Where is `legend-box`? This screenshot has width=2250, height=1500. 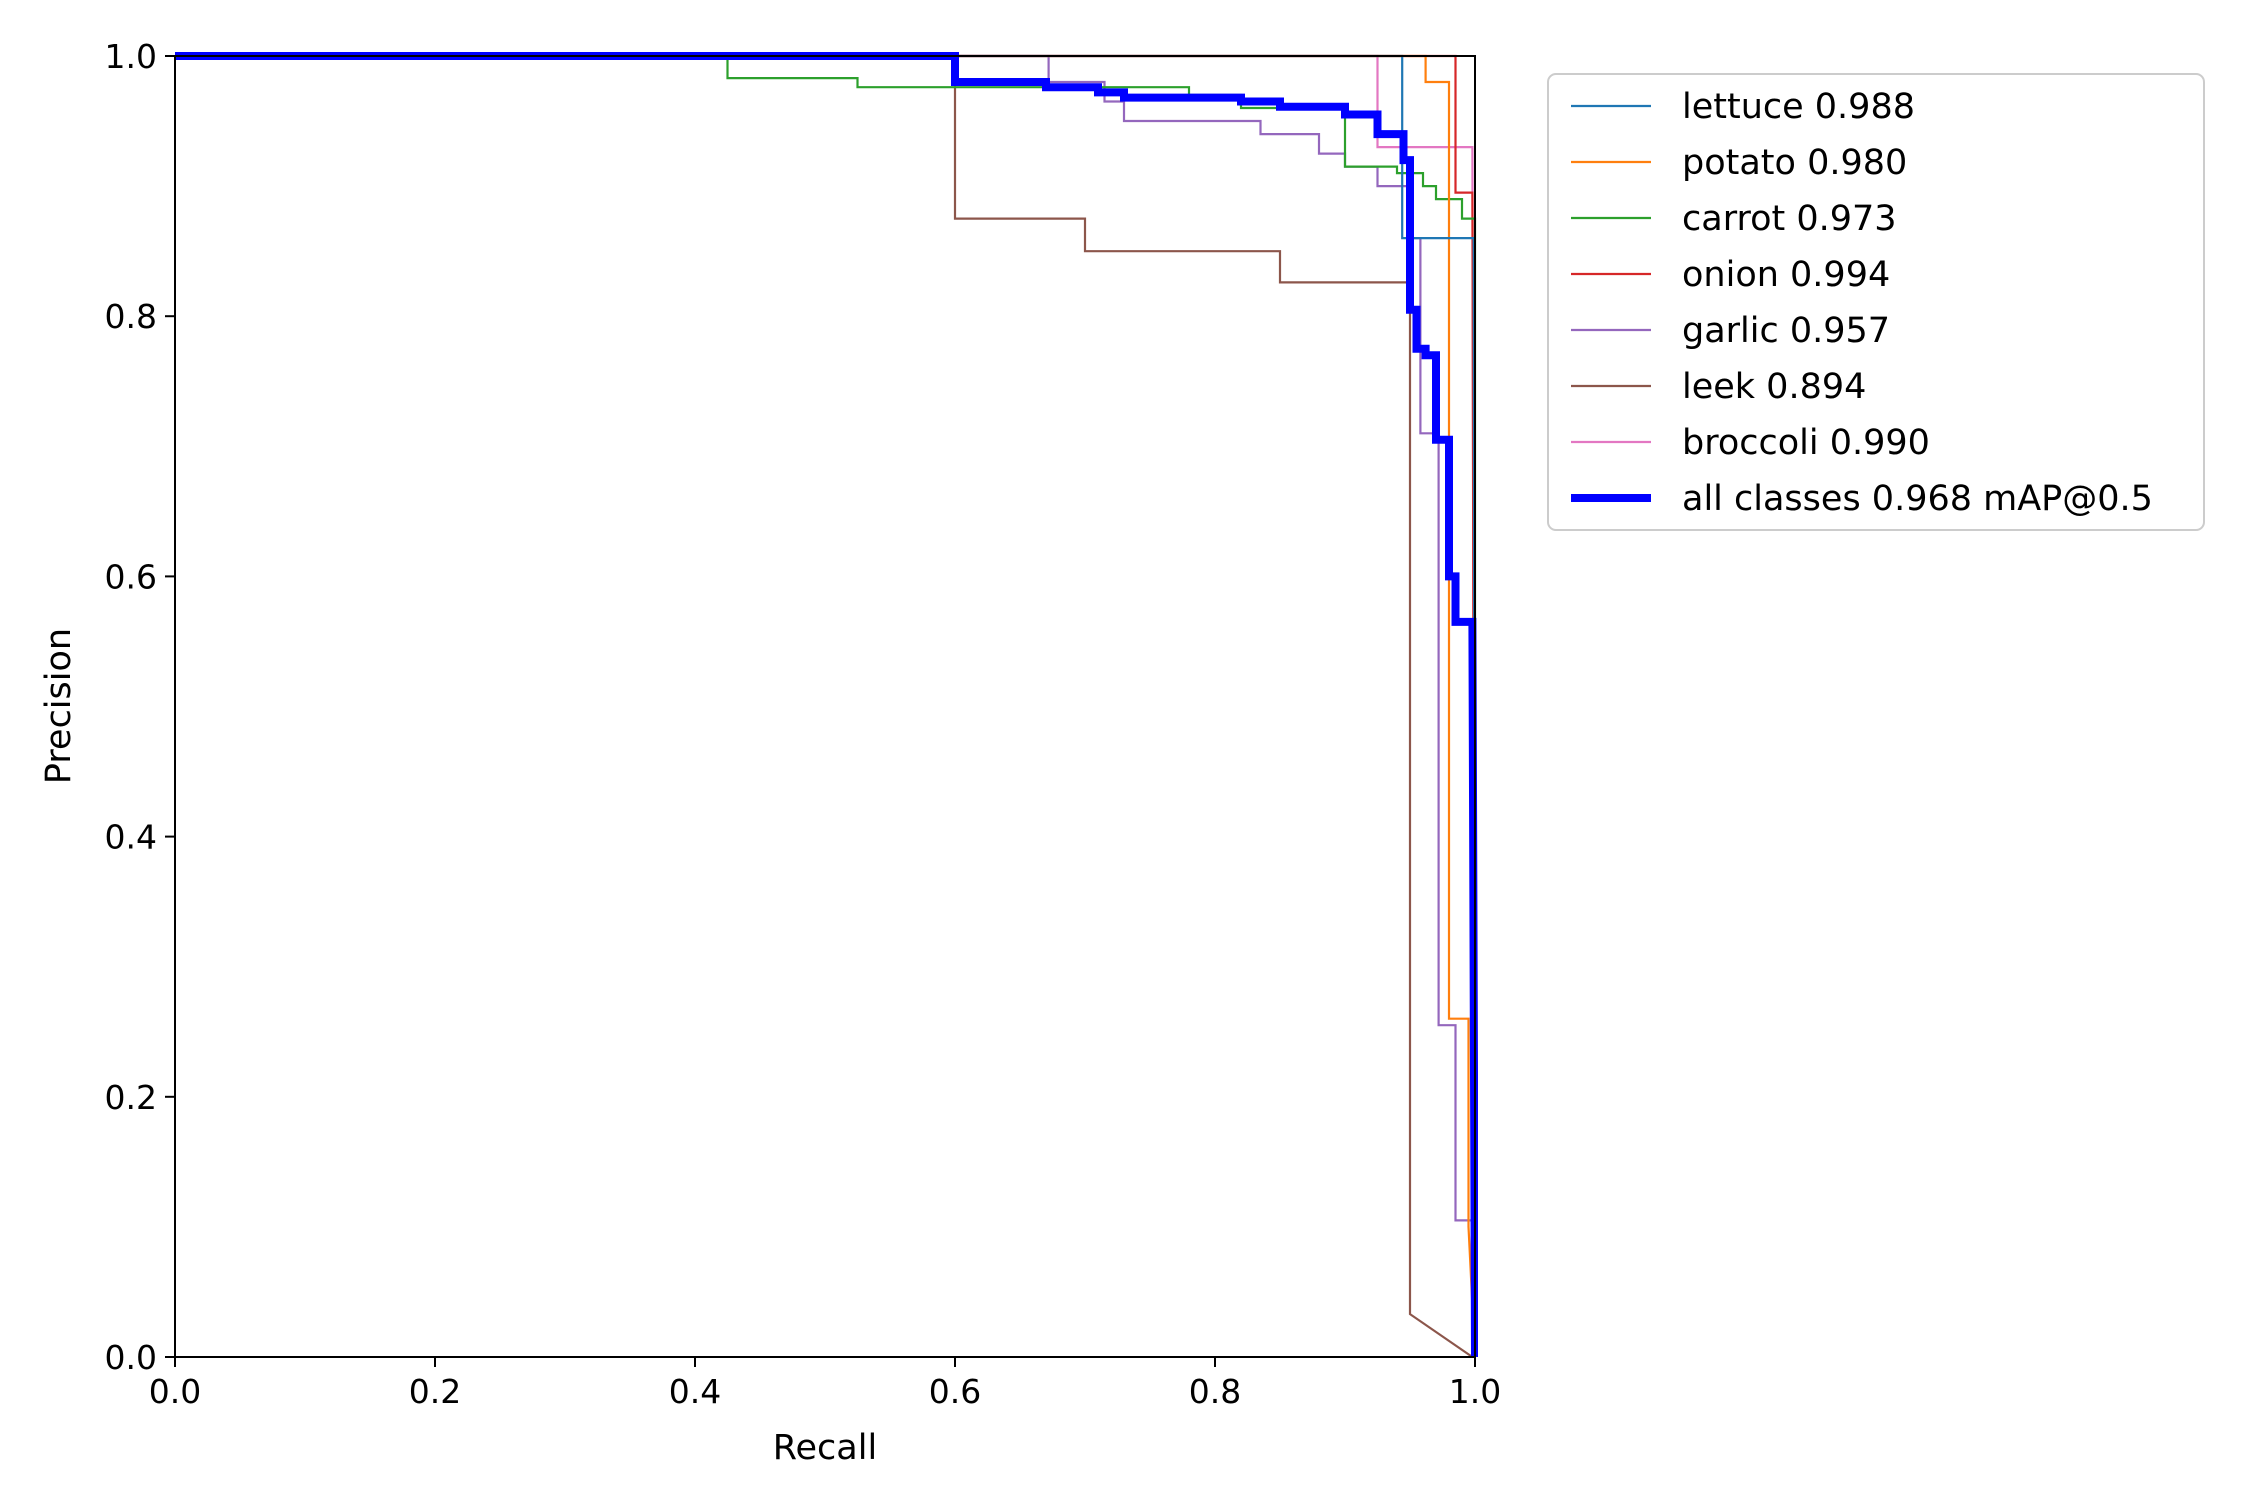 legend-box is located at coordinates (1876, 302).